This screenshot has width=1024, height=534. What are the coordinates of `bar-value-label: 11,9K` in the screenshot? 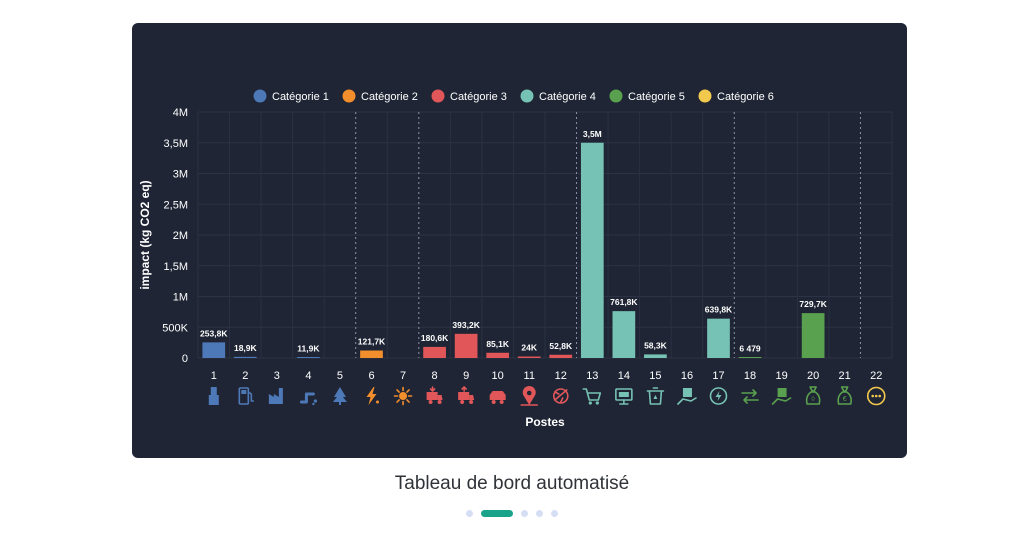 It's located at (308, 348).